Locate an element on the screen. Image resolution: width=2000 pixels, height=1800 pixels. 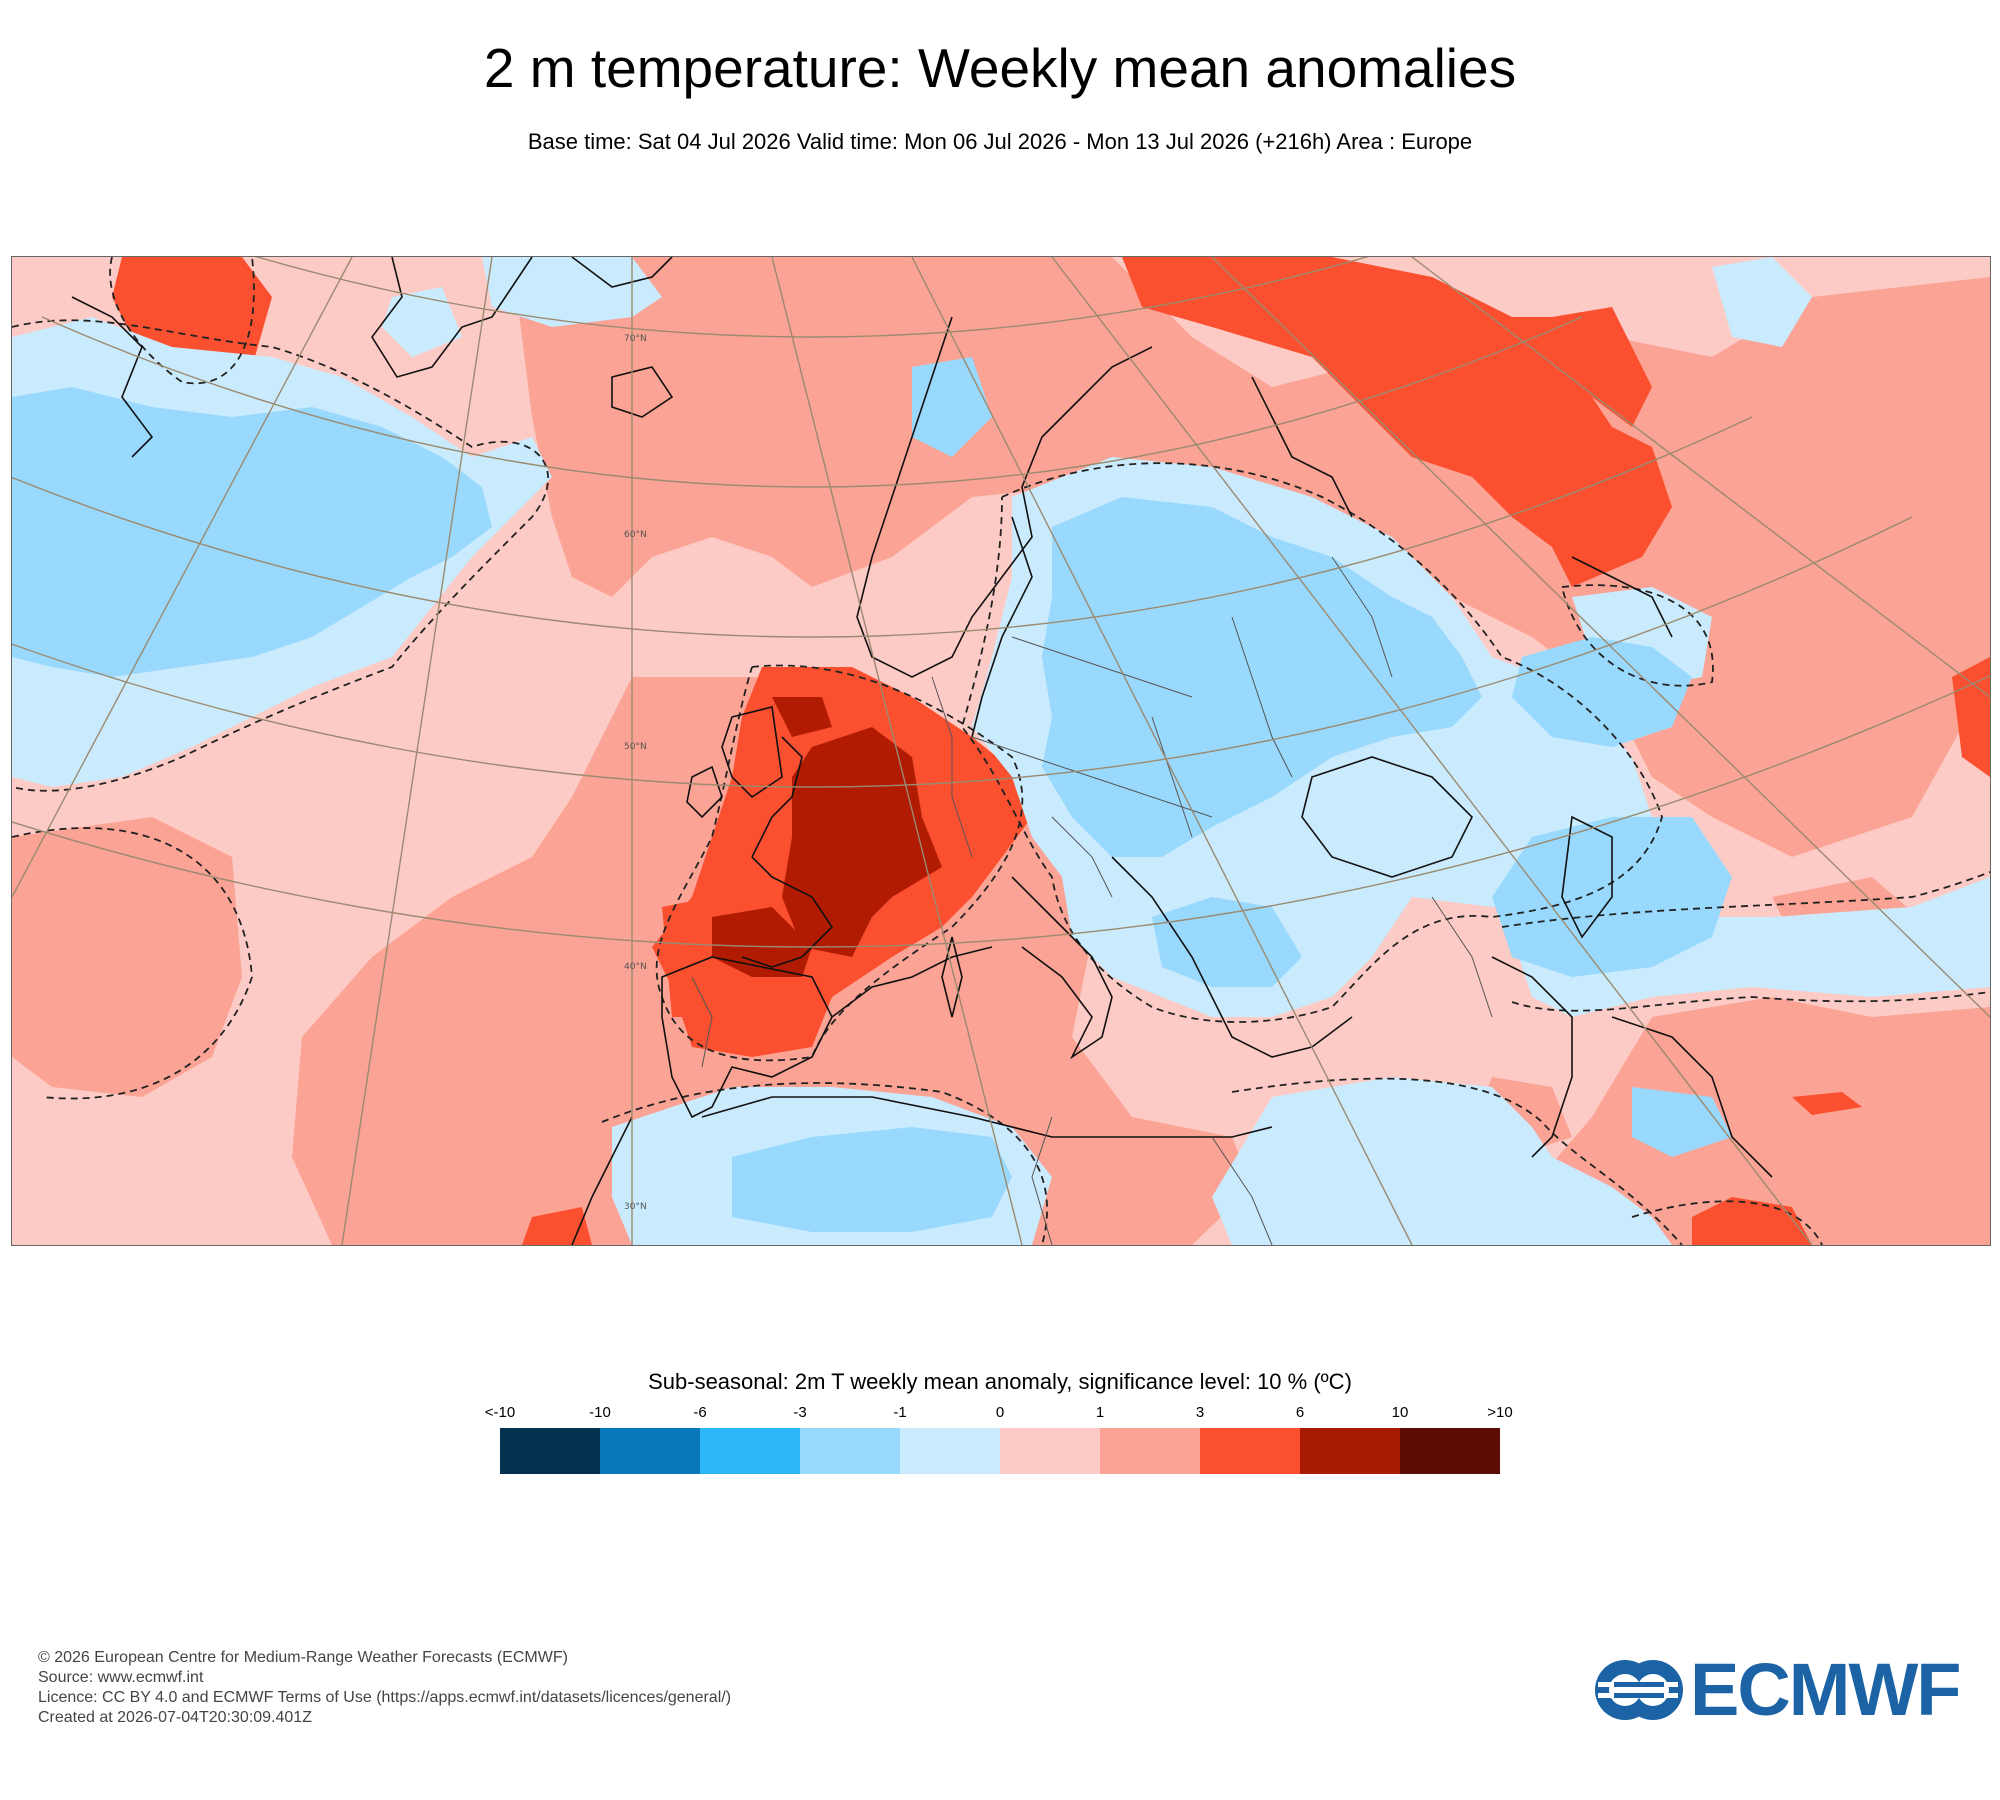
lat-label-60n: 60°N is located at coordinates (635, 535).